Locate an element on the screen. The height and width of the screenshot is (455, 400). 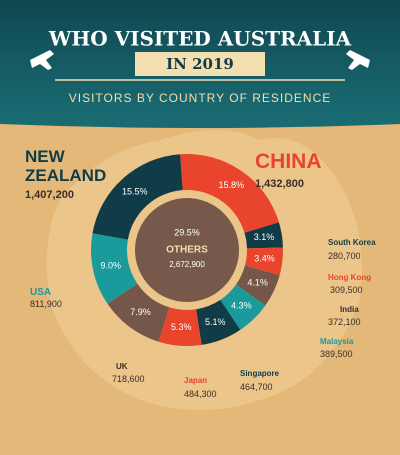
year: IN 2019 is located at coordinates (200, 64).